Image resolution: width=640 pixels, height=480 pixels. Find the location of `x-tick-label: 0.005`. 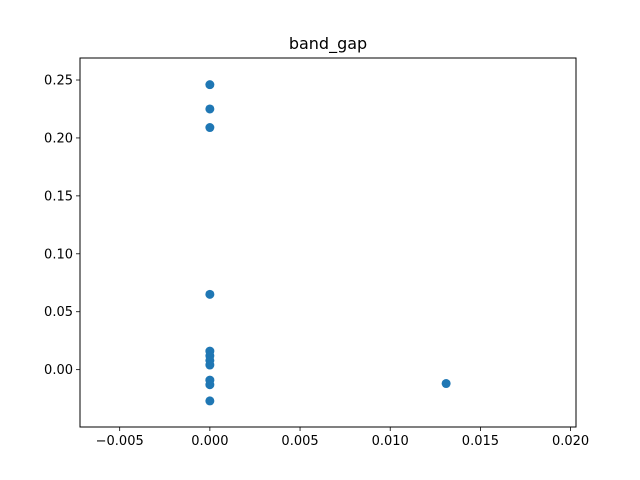

x-tick-label: 0.005 is located at coordinates (299, 441).